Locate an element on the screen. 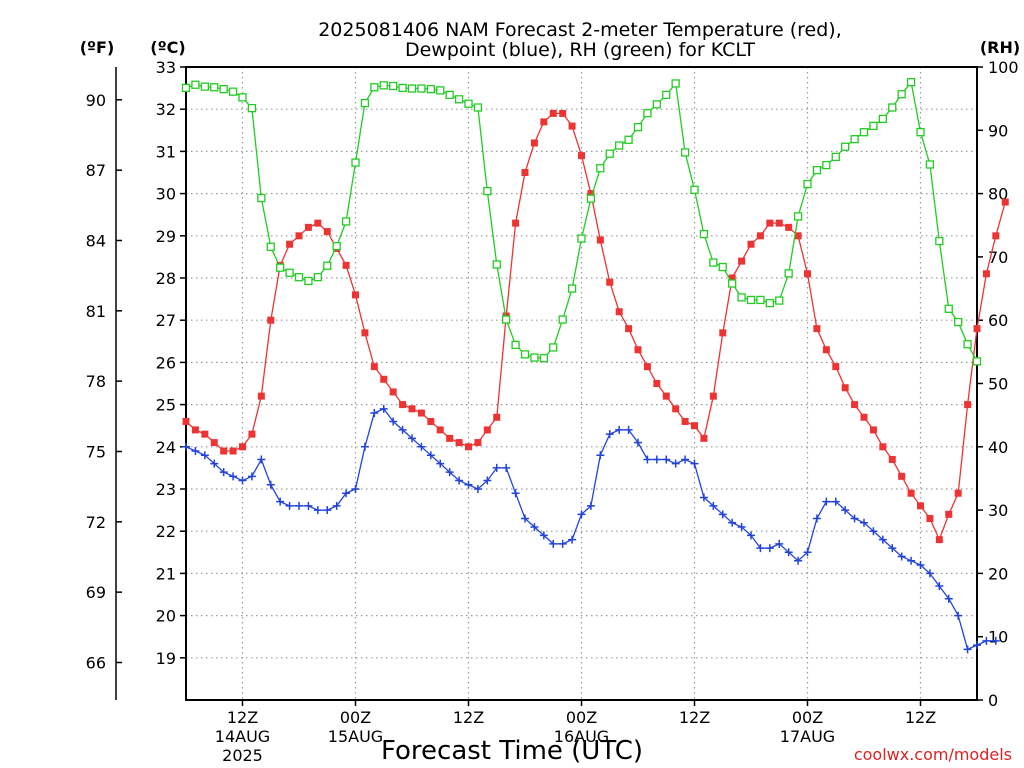 This screenshot has width=1024, height=768. celsius-tick-label: 21 is located at coordinates (166, 573).